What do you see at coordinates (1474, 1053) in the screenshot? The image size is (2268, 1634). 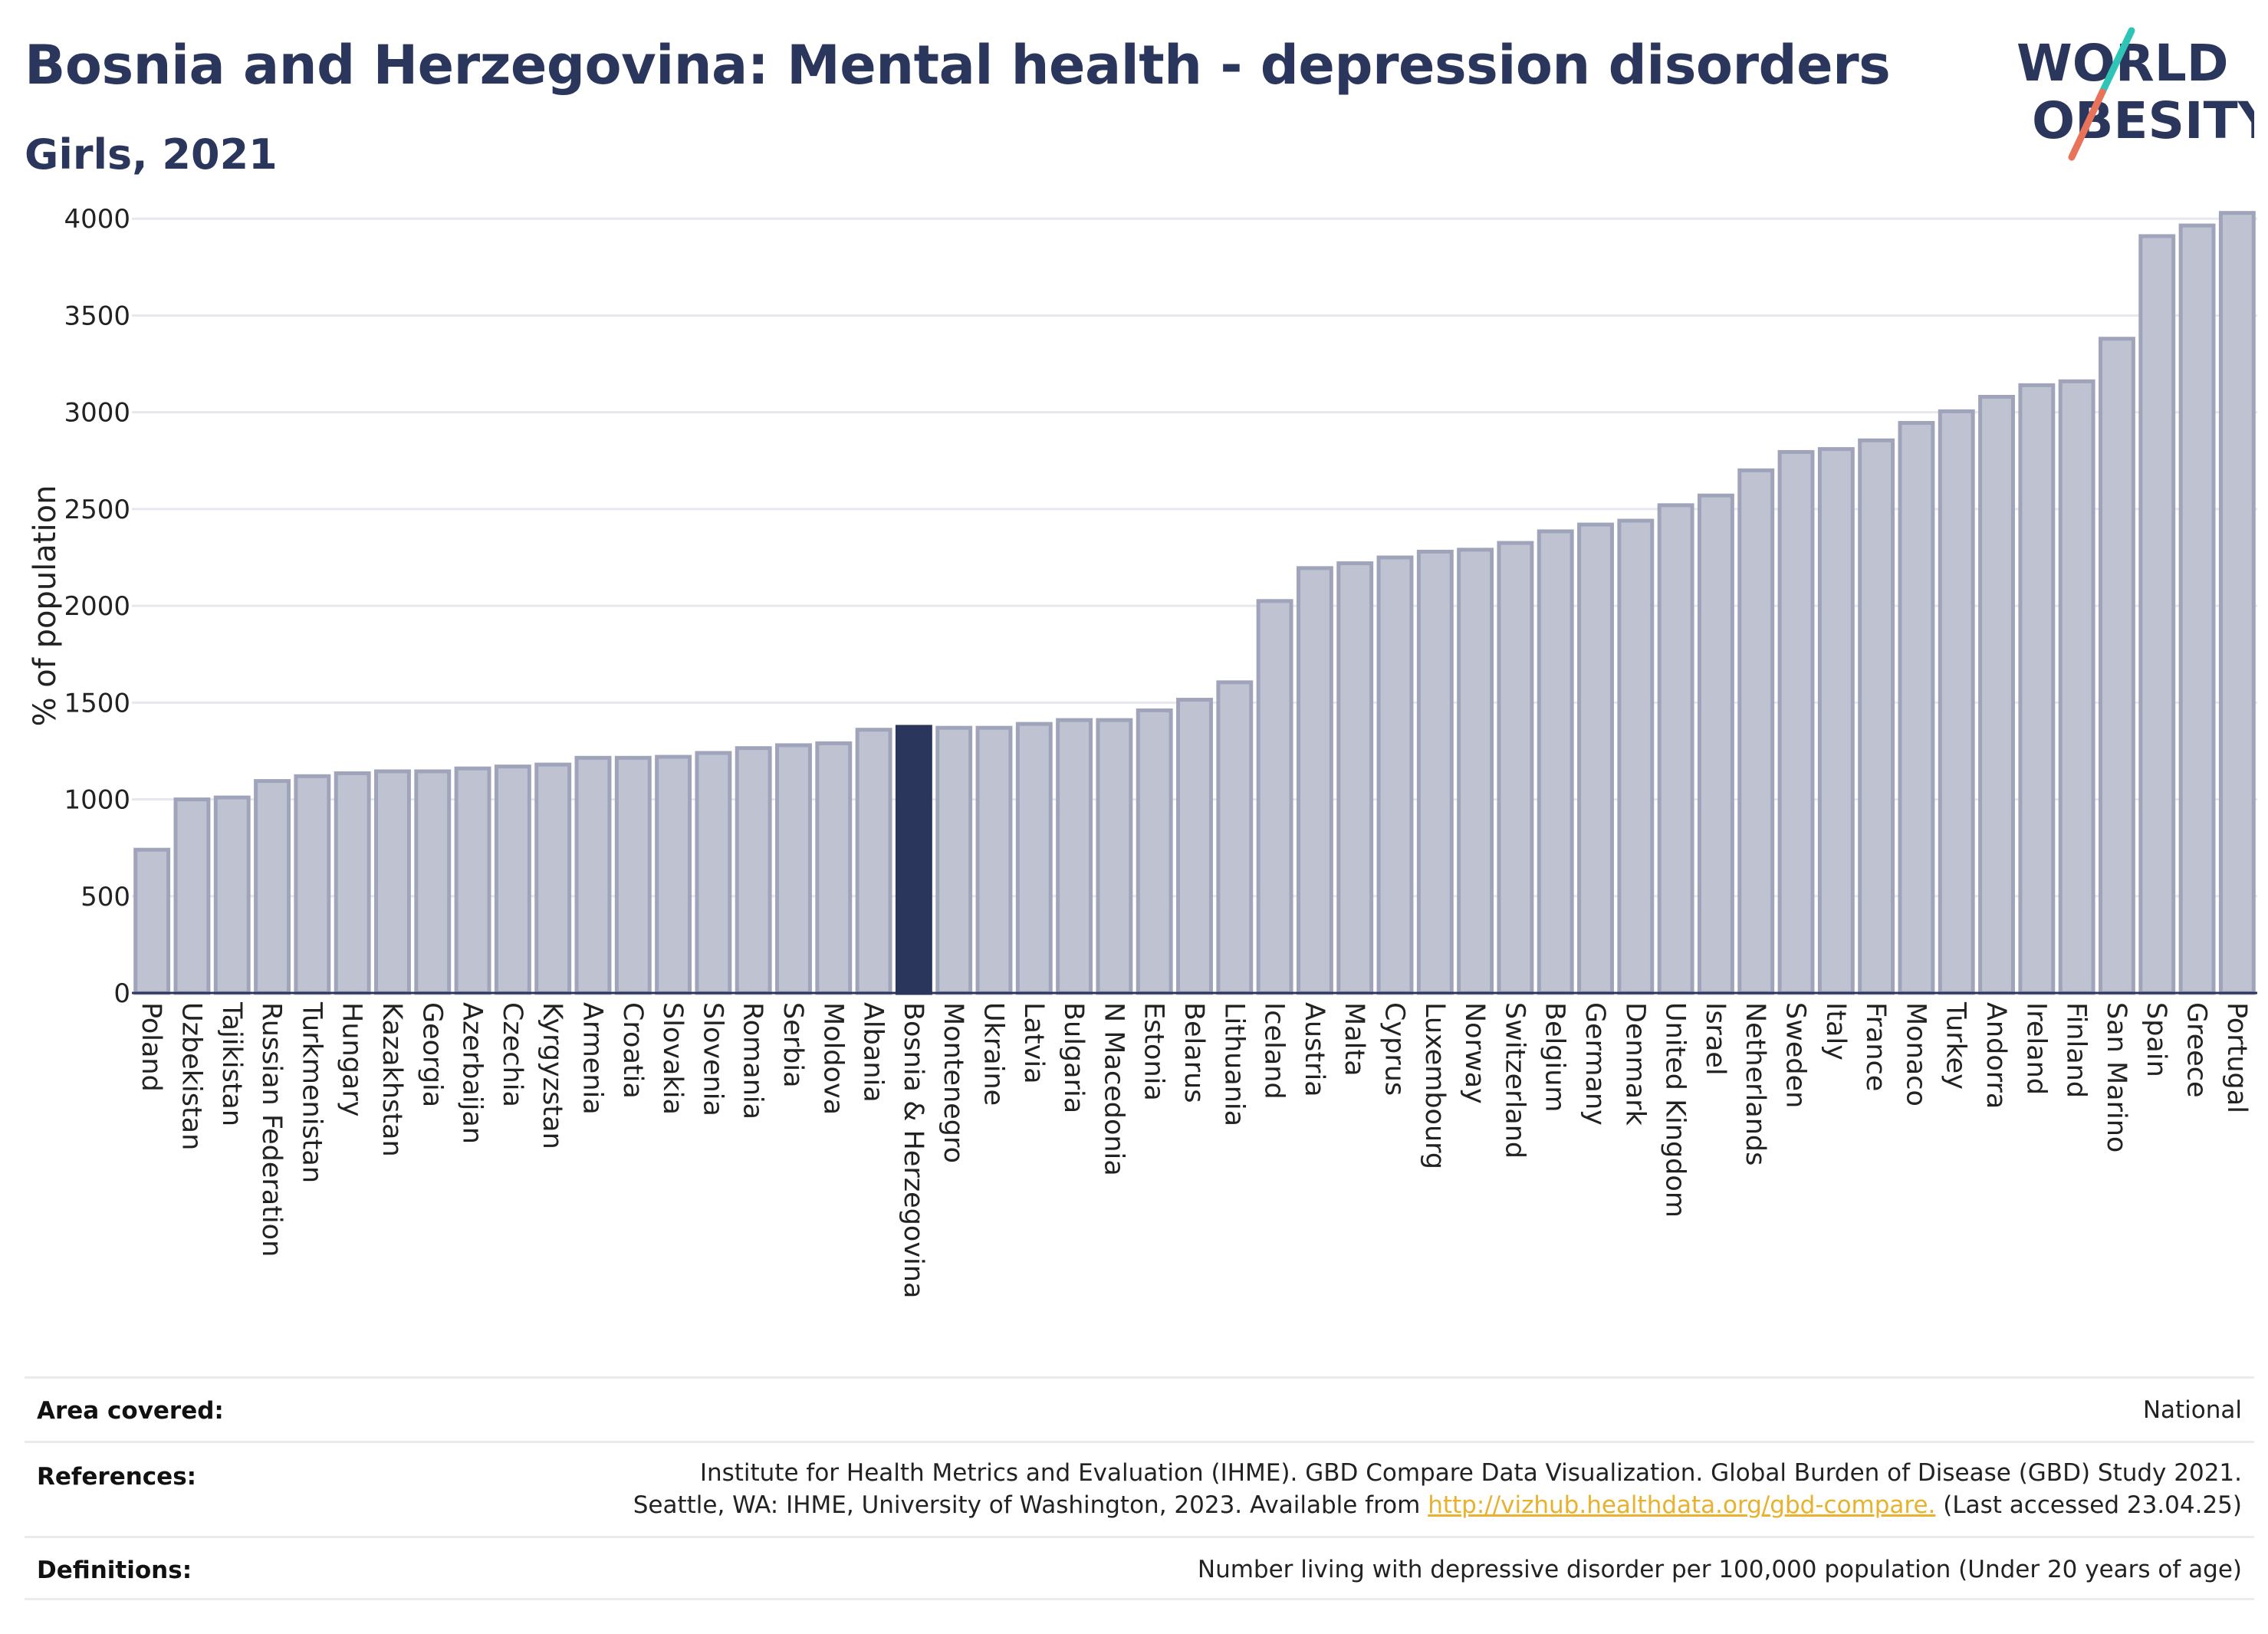 I see `x-tick-label: Norway` at bounding box center [1474, 1053].